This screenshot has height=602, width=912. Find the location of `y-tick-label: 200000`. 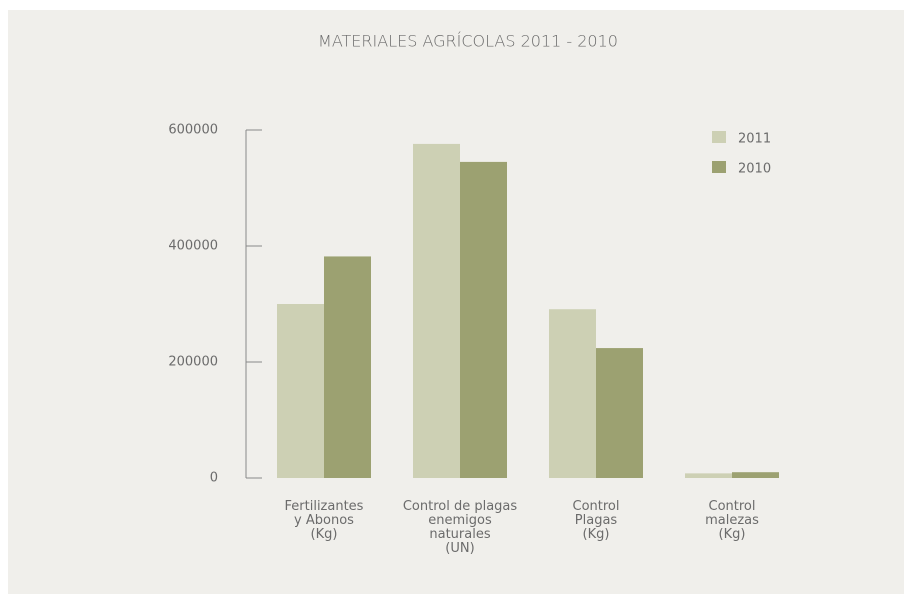

y-tick-label: 200000 is located at coordinates (193, 362).